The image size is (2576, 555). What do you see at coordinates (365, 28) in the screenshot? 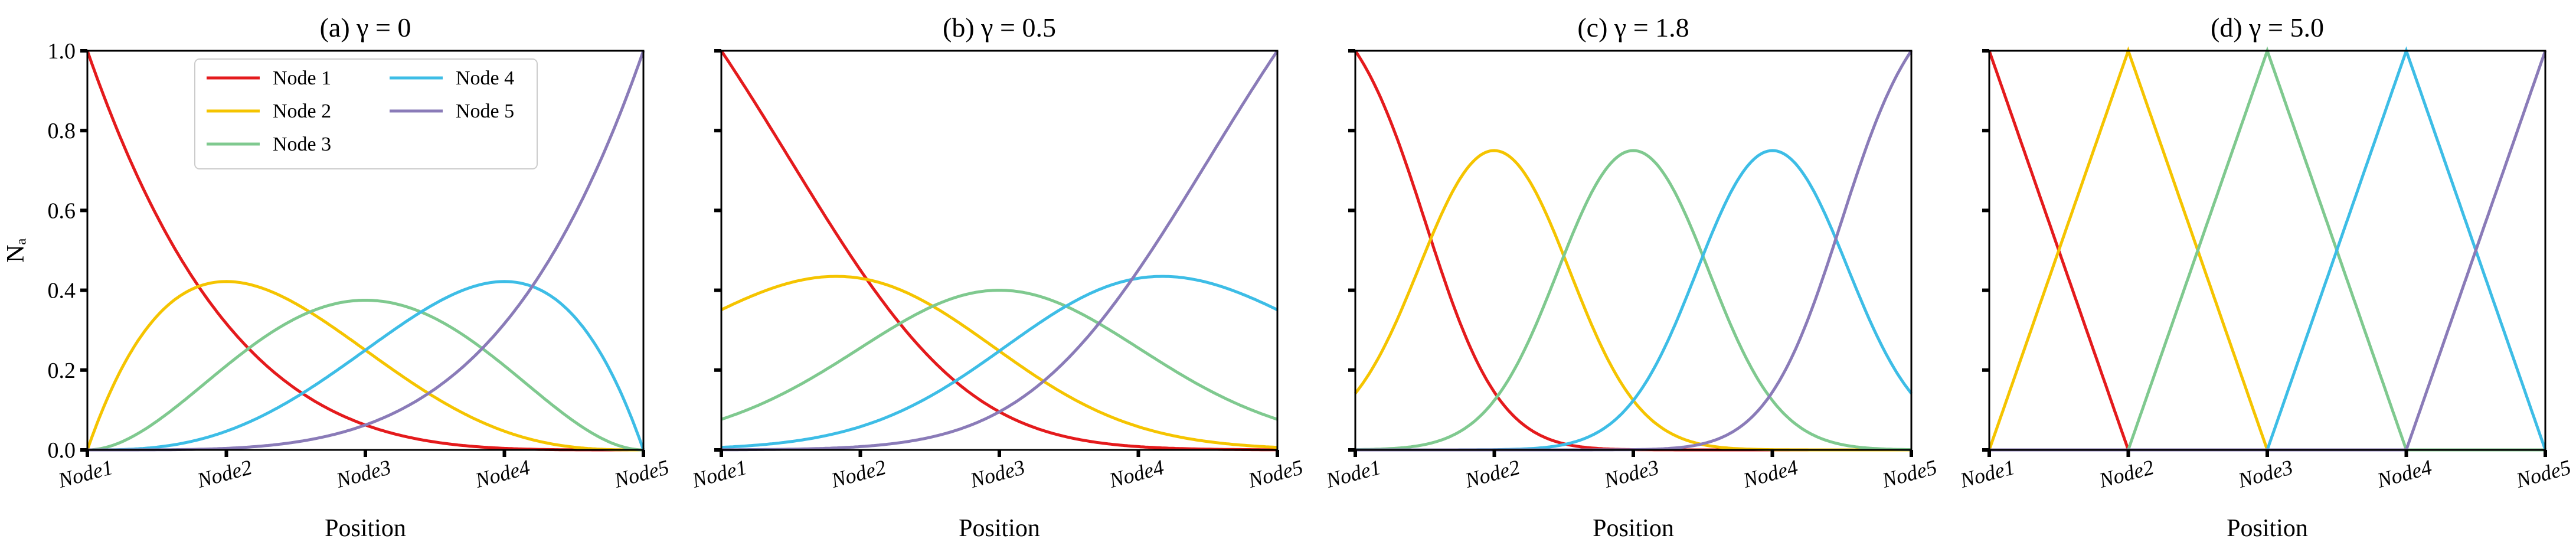
I see `panel-title: (a) γ = 0` at bounding box center [365, 28].